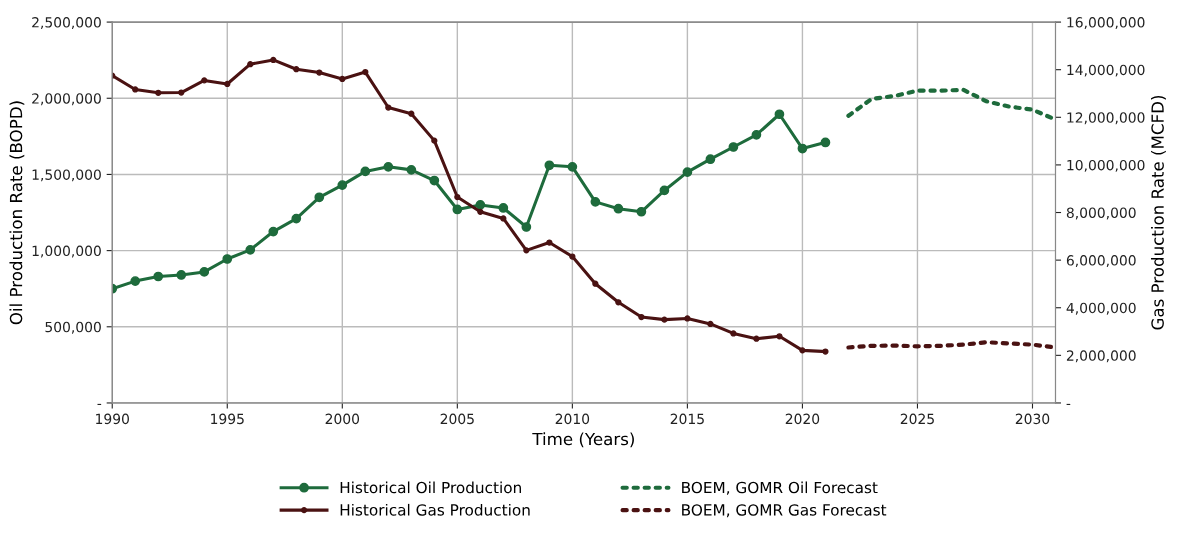  I want to click on y-tick-label: 2,500,000, so click(66, 23).